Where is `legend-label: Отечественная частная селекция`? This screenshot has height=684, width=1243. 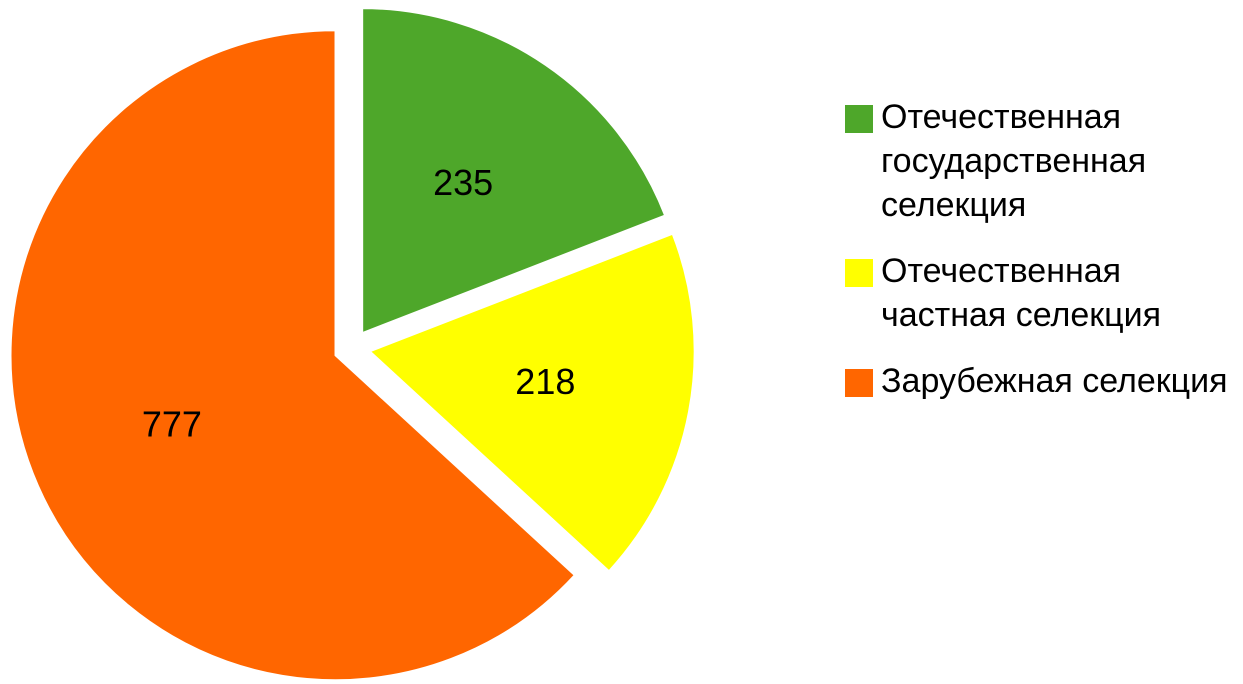
legend-label: Отечественная частная селекция is located at coordinates (1021, 293).